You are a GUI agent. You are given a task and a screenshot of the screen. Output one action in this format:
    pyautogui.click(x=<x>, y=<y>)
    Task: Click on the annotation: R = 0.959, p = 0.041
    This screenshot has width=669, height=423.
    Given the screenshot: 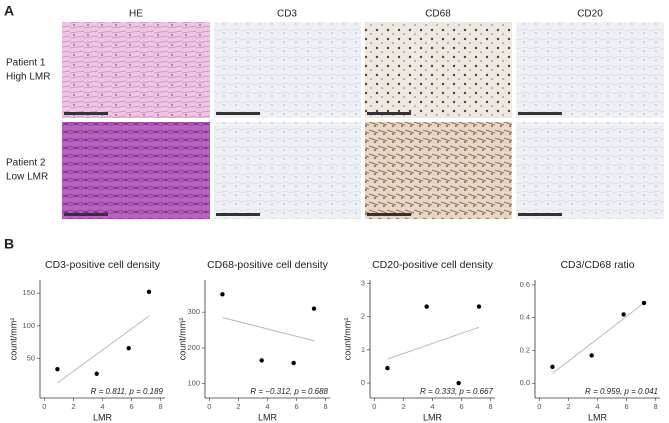 What is the action you would take?
    pyautogui.click(x=621, y=391)
    